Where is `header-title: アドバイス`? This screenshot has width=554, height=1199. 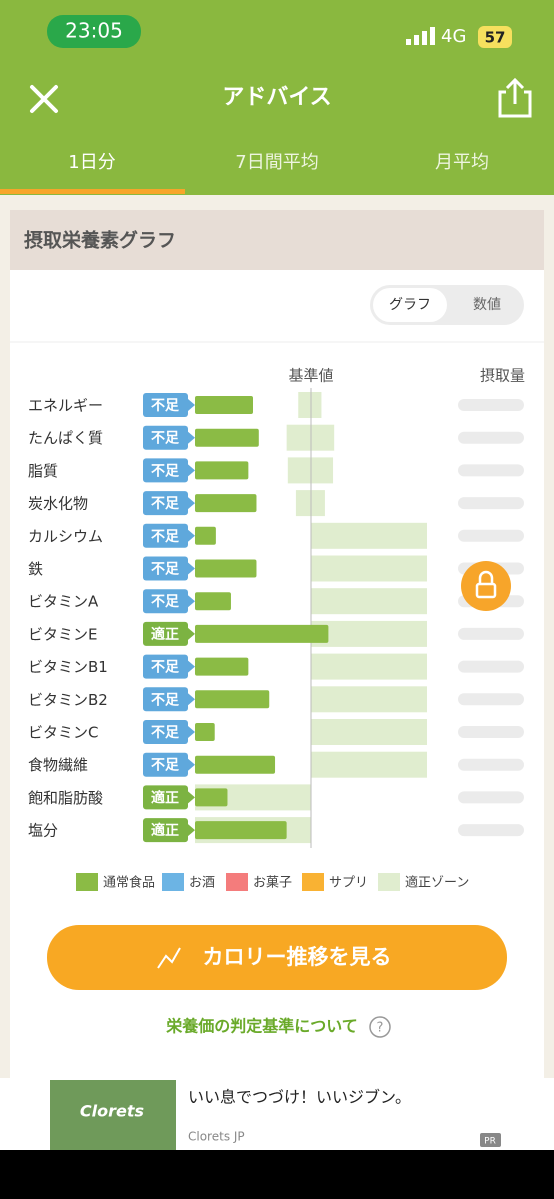
header-title: アドバイス is located at coordinates (276, 97).